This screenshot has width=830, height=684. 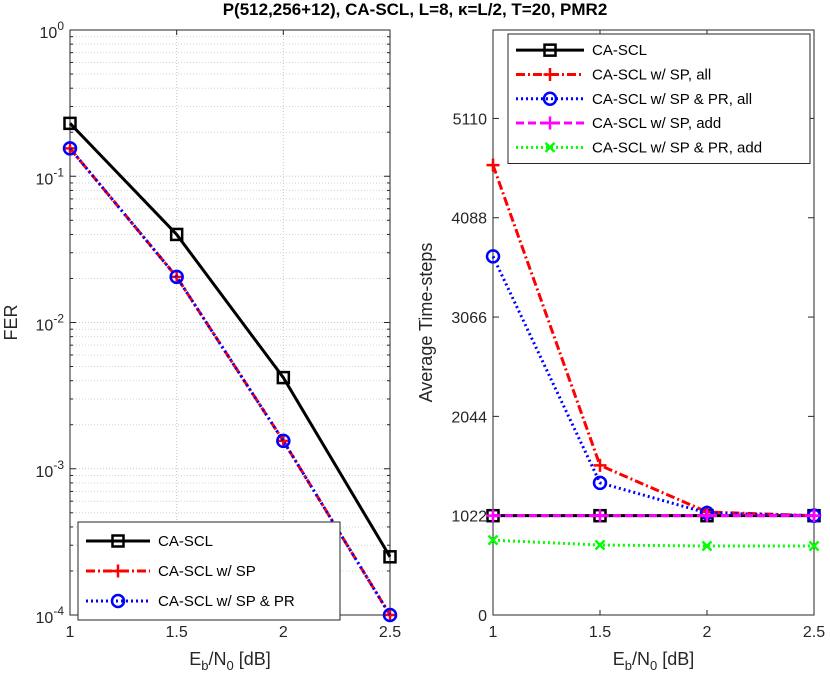 I want to click on legend: CA-SCL CA-SCL w/ SP CA-SCL w/ SP & PR, so click(x=209, y=571).